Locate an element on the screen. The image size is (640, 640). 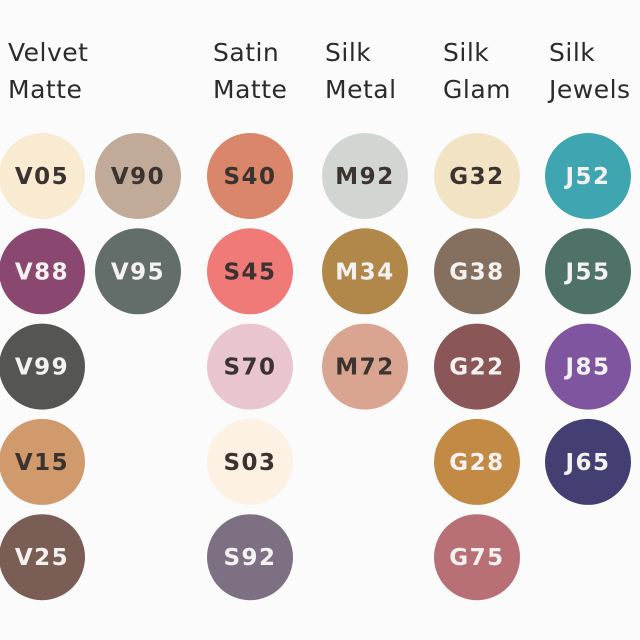
swatch-code: J55 is located at coordinates (586, 272).